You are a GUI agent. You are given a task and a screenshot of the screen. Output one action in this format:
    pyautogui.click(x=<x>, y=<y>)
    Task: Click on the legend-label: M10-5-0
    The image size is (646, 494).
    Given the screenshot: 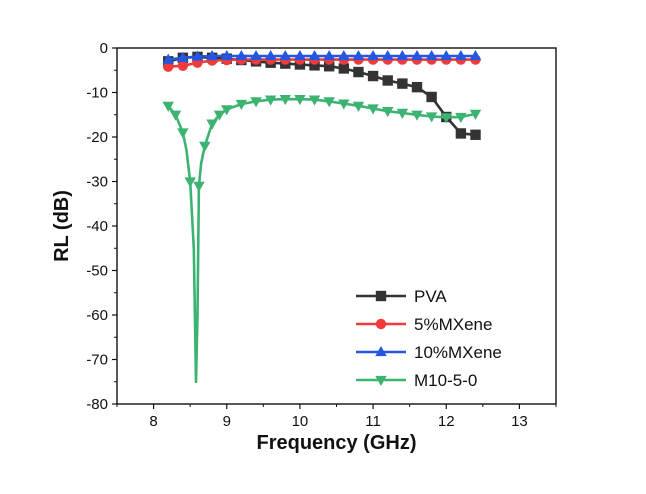 What is the action you would take?
    pyautogui.click(x=445, y=380)
    